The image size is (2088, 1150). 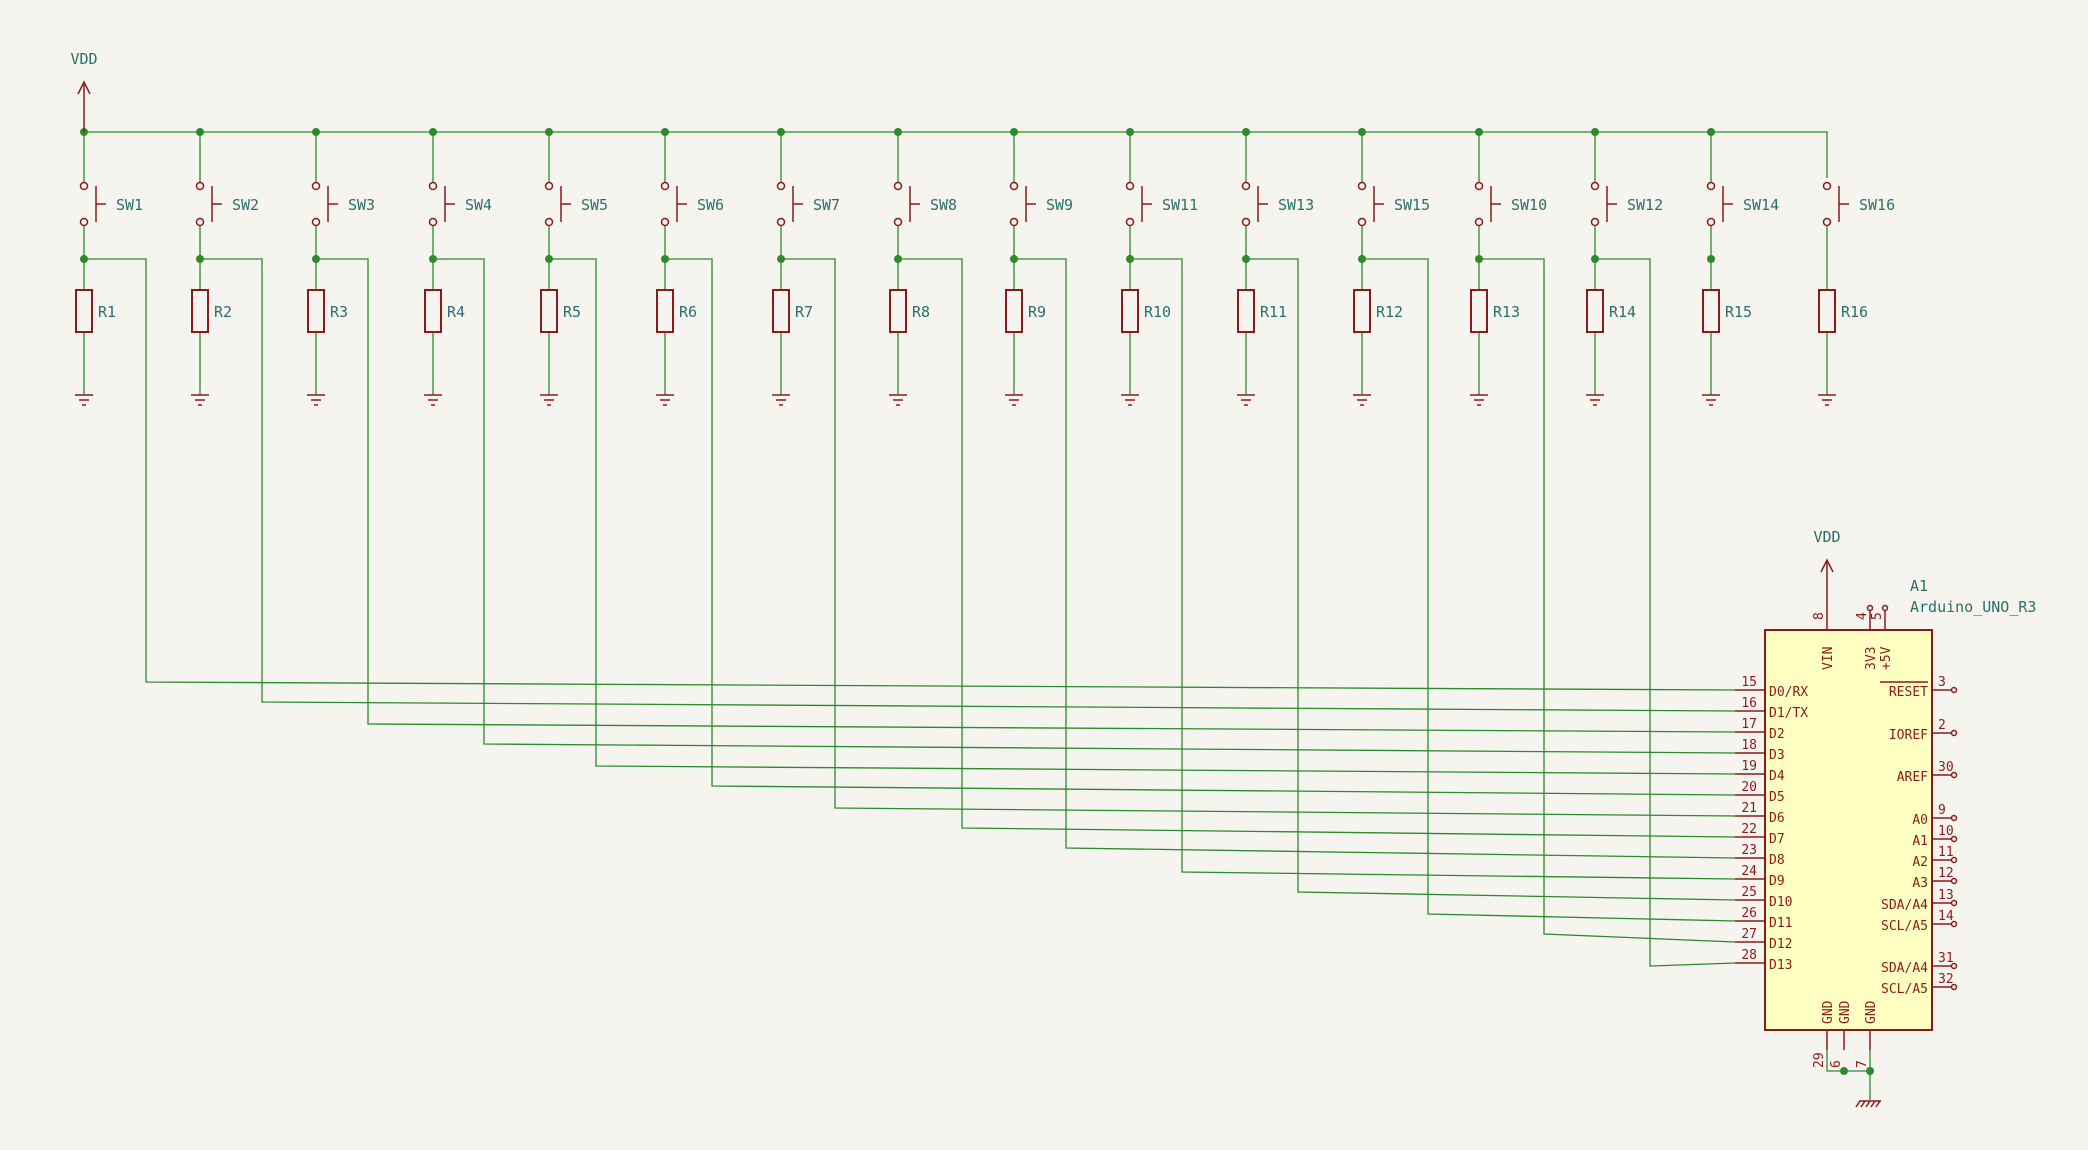 I want to click on pin-name: D11, so click(x=1780, y=923).